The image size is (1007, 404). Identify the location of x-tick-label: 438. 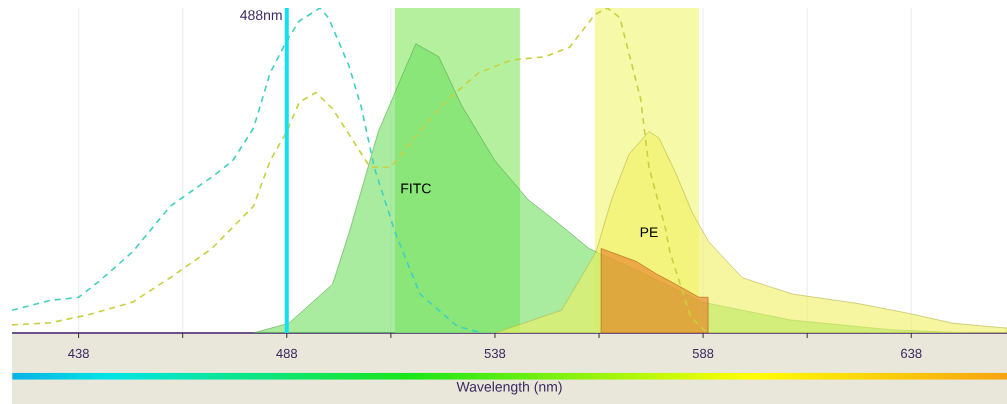
(78, 353).